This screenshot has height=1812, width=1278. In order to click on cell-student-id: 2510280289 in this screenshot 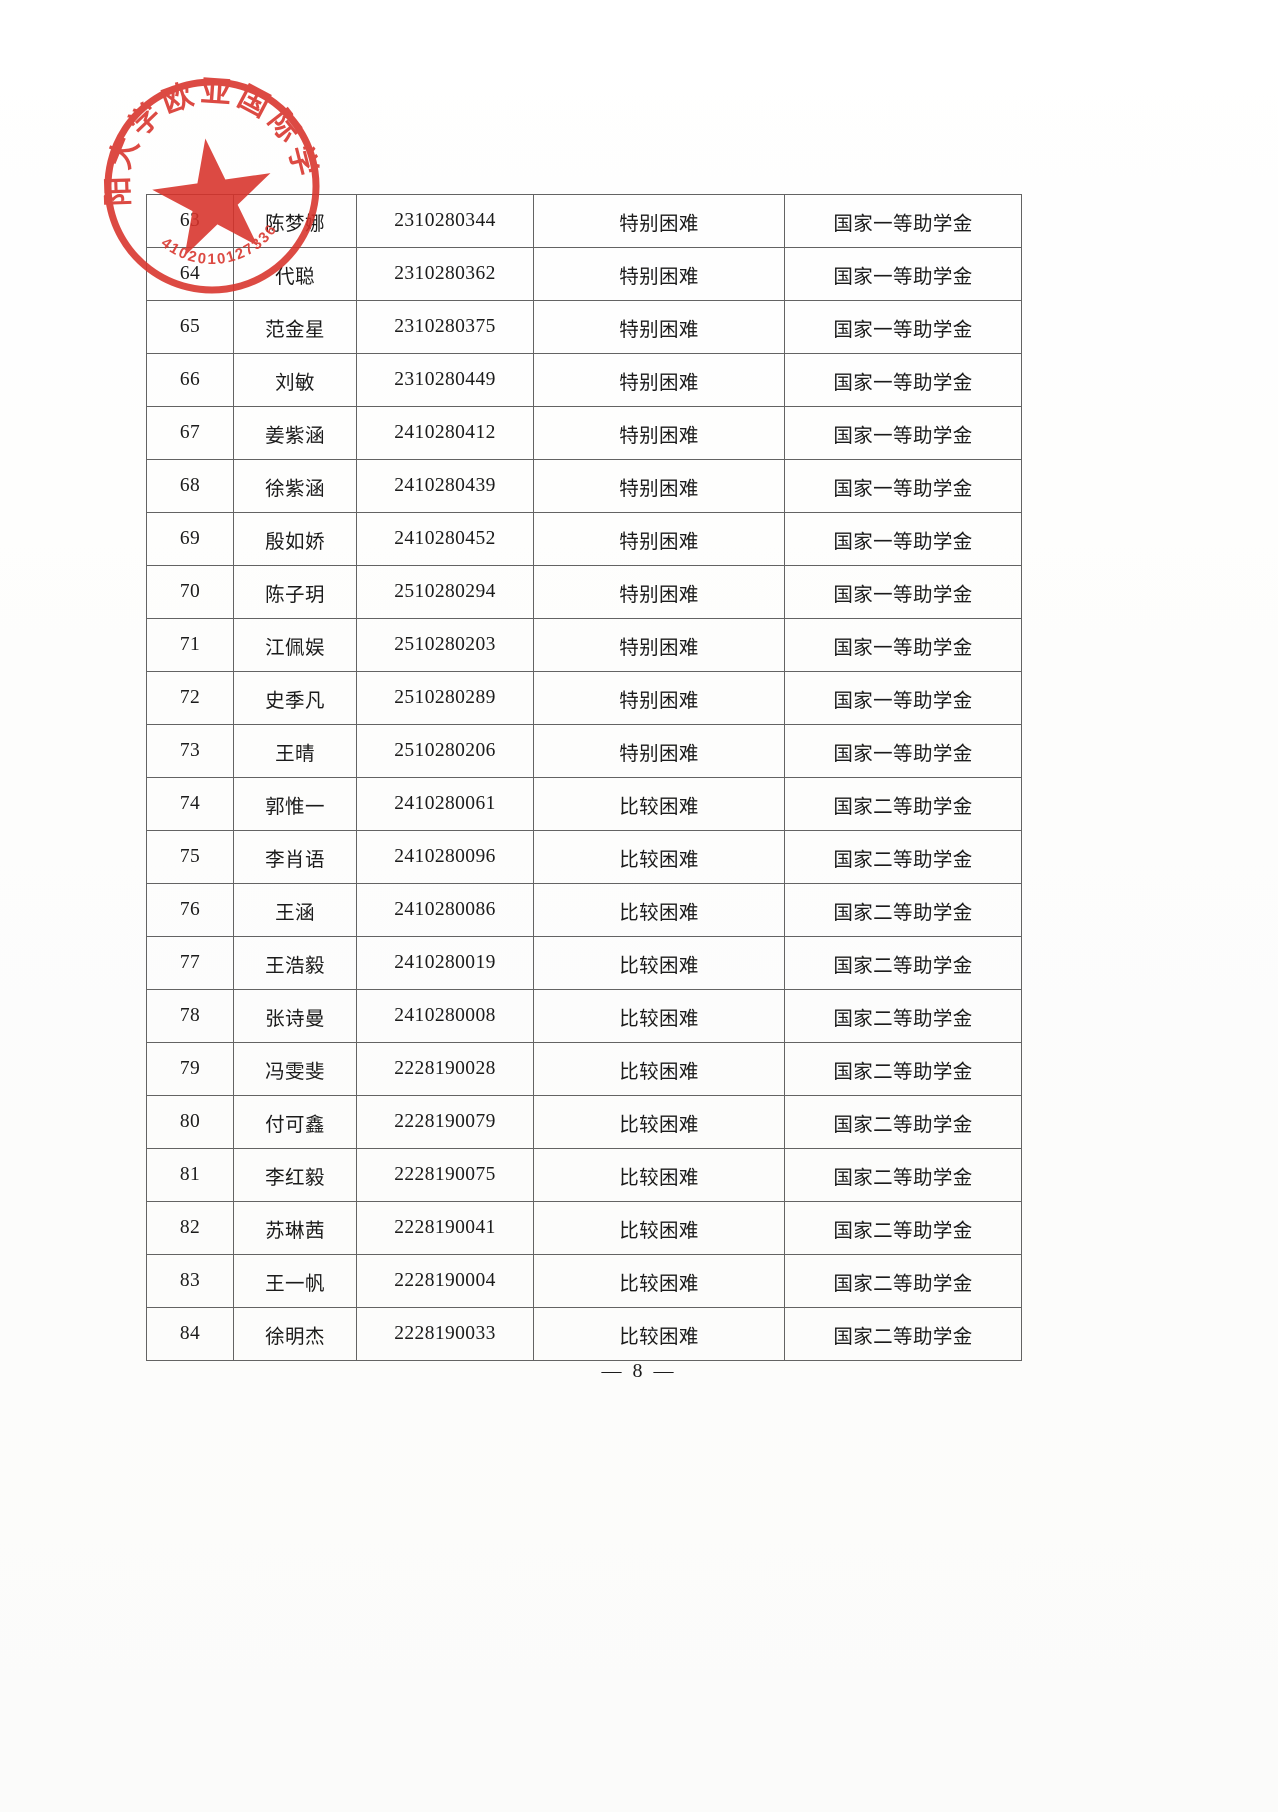, I will do `click(445, 698)`.